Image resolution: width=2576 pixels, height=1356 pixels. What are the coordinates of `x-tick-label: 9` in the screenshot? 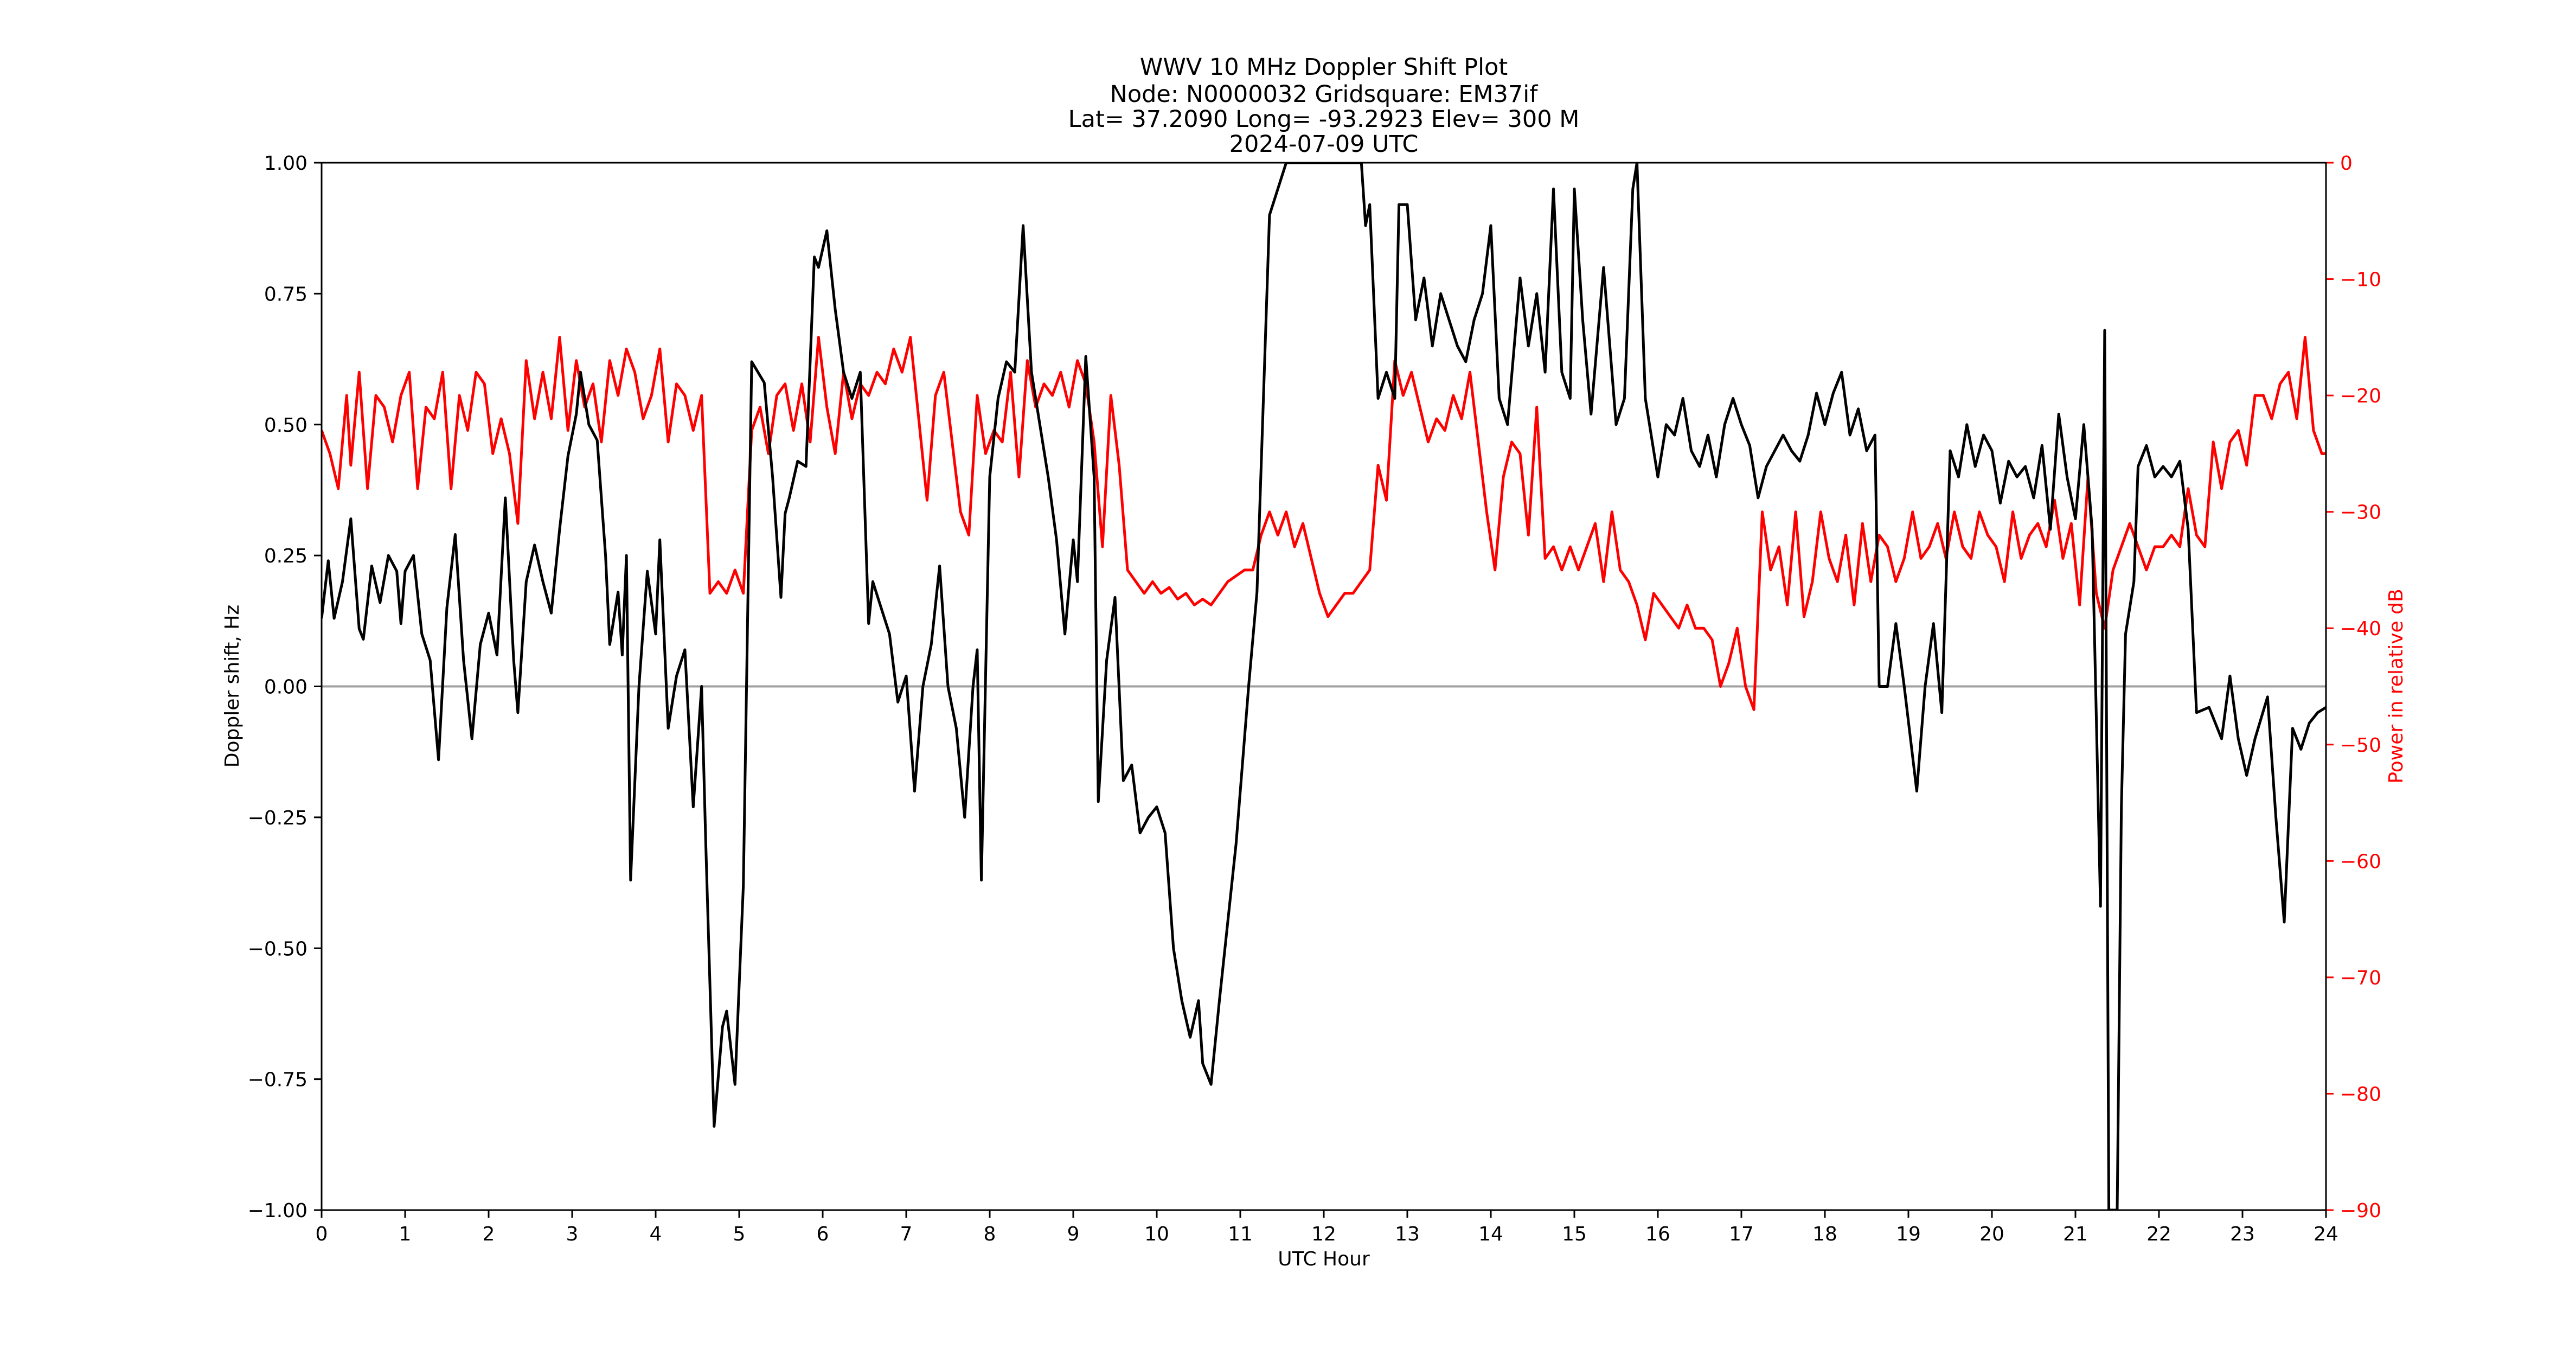 It's located at (1073, 1234).